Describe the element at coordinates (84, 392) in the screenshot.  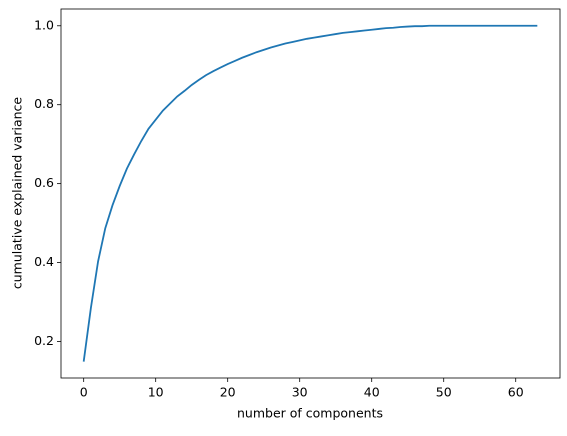
I see `x-tick-label: 0` at that location.